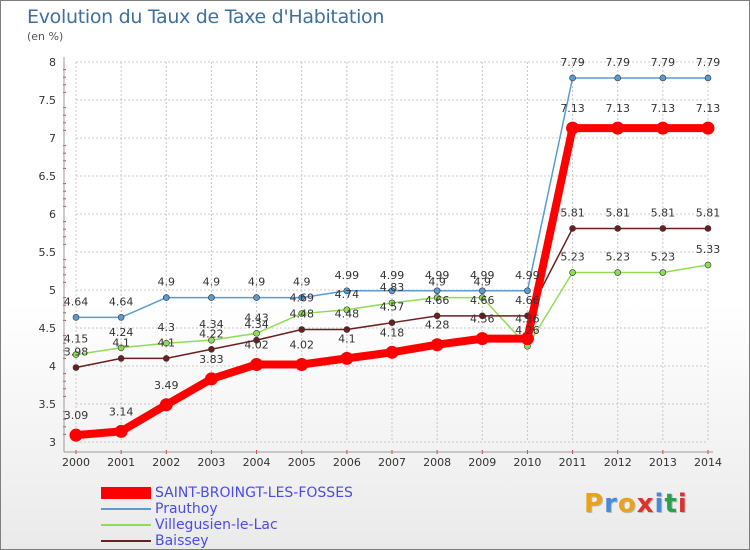 Image resolution: width=750 pixels, height=550 pixels. What do you see at coordinates (611, 504) in the screenshot?
I see `logo-letter: r` at bounding box center [611, 504].